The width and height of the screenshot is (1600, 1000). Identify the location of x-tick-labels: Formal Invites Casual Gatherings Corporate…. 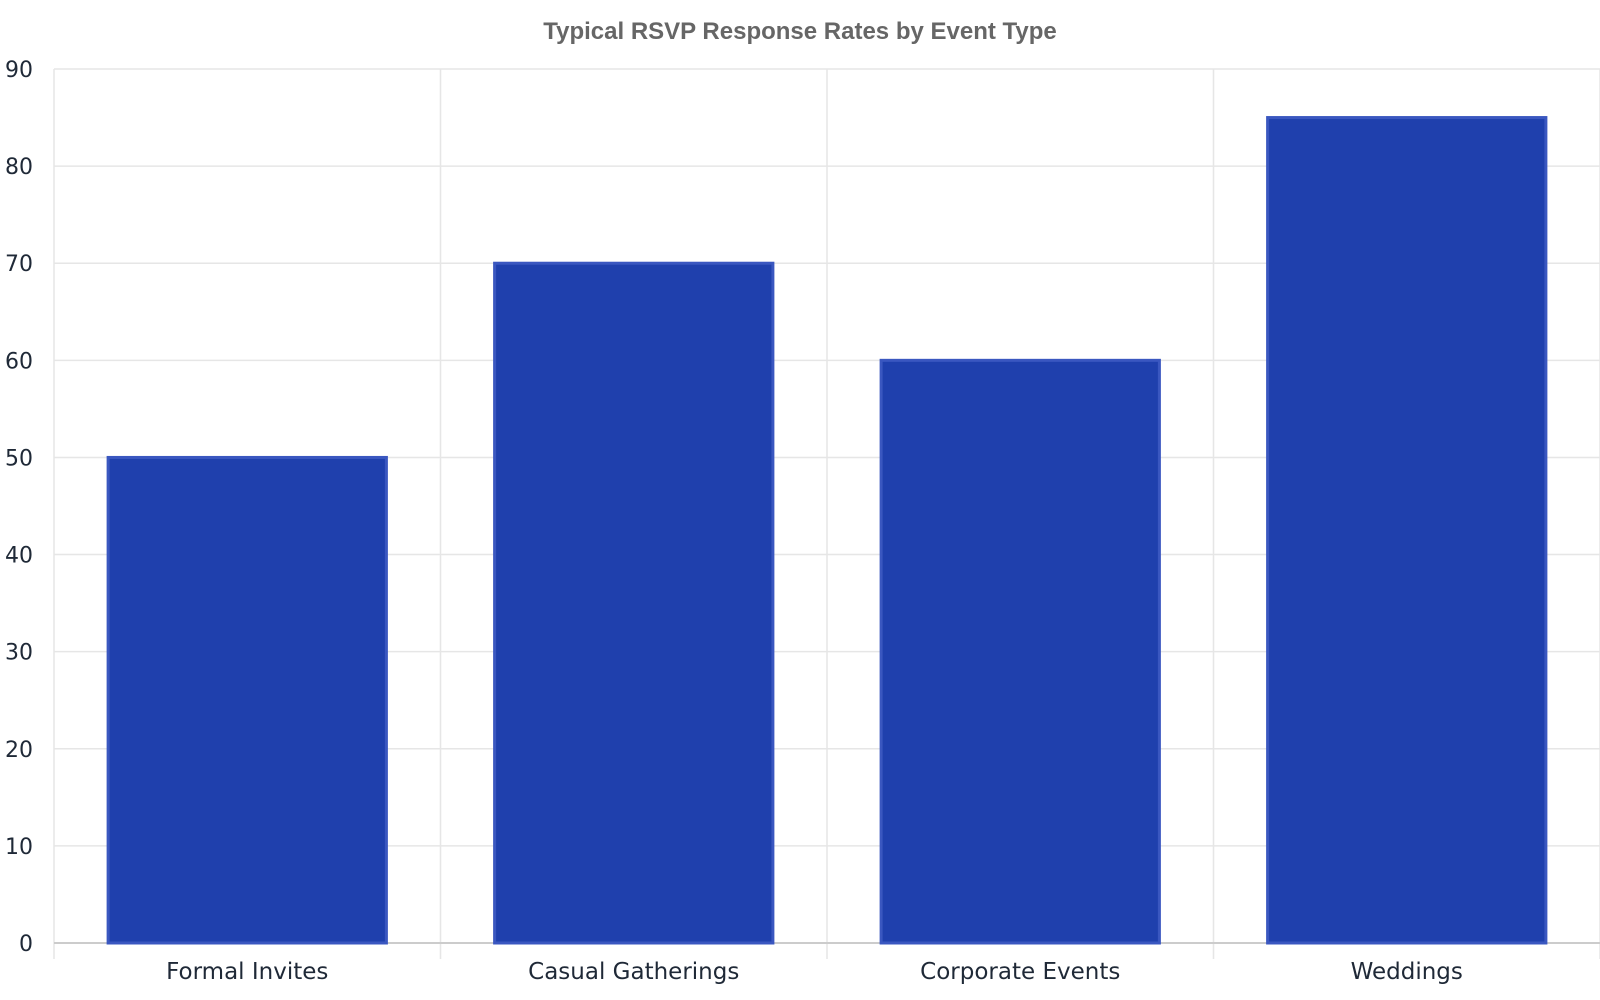
(814, 972).